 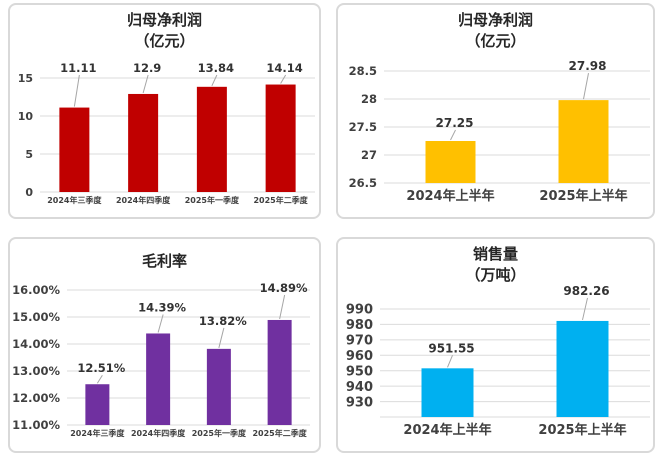 I want to click on y-axis-tick-label: 930, so click(x=359, y=402).